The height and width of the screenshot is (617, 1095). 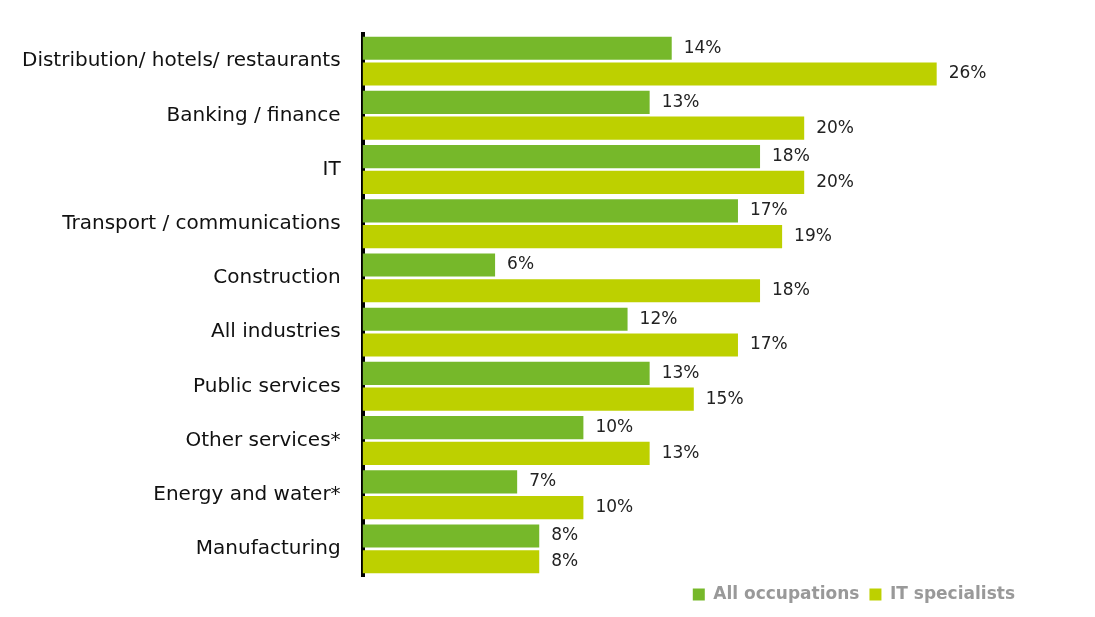 What do you see at coordinates (253, 113) in the screenshot?
I see `y-tick-label: Banking / finance` at bounding box center [253, 113].